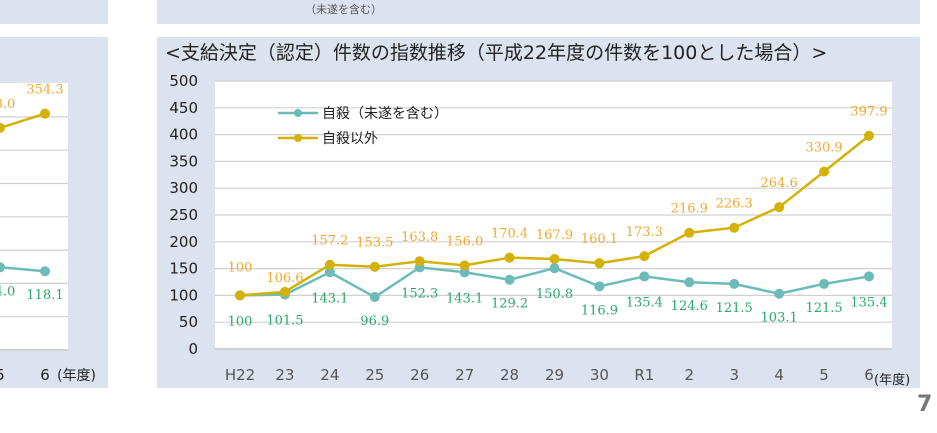 The image size is (937, 433). Describe the element at coordinates (385, 114) in the screenshot. I see `legend-label: 自殺（未遂を含む）` at that location.